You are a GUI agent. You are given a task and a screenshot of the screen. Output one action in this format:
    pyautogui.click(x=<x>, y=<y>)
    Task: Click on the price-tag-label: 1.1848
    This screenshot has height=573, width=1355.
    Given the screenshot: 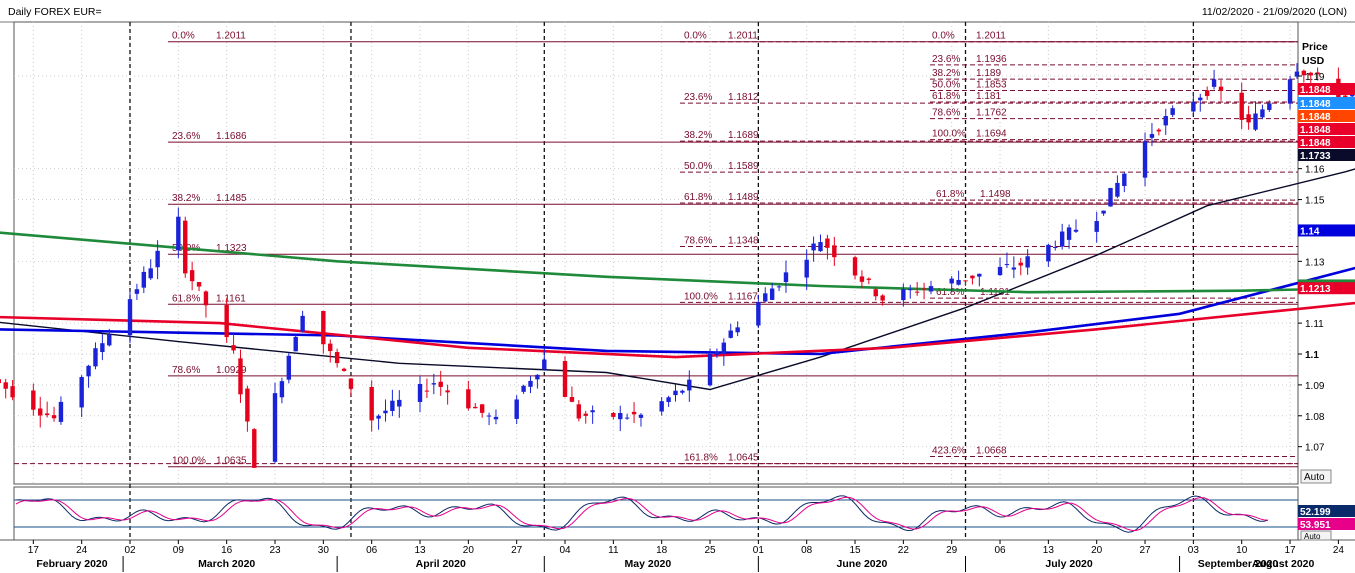 What is the action you would take?
    pyautogui.click(x=1315, y=143)
    